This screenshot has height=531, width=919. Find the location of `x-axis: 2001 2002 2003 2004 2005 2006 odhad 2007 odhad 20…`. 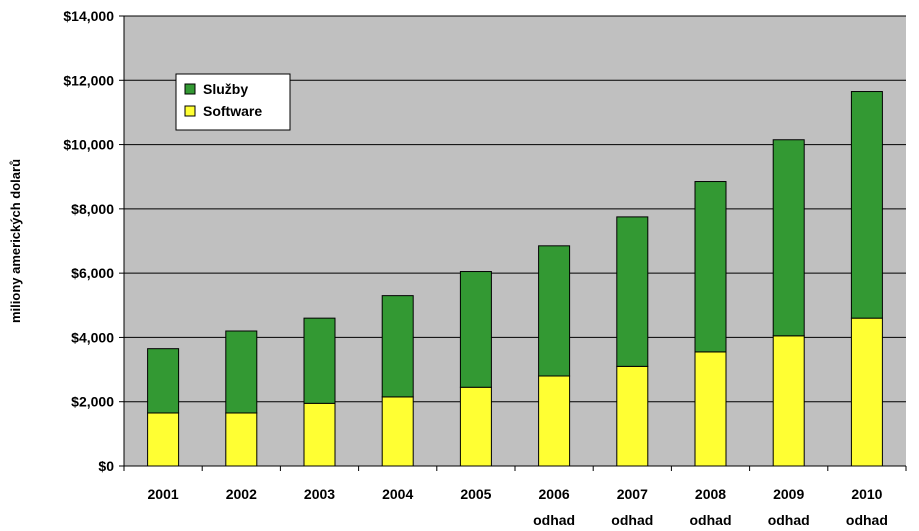

x-axis: 2001 2002 2003 2004 2005 2006 odhad 2007 odhad 20… is located at coordinates (515, 496).